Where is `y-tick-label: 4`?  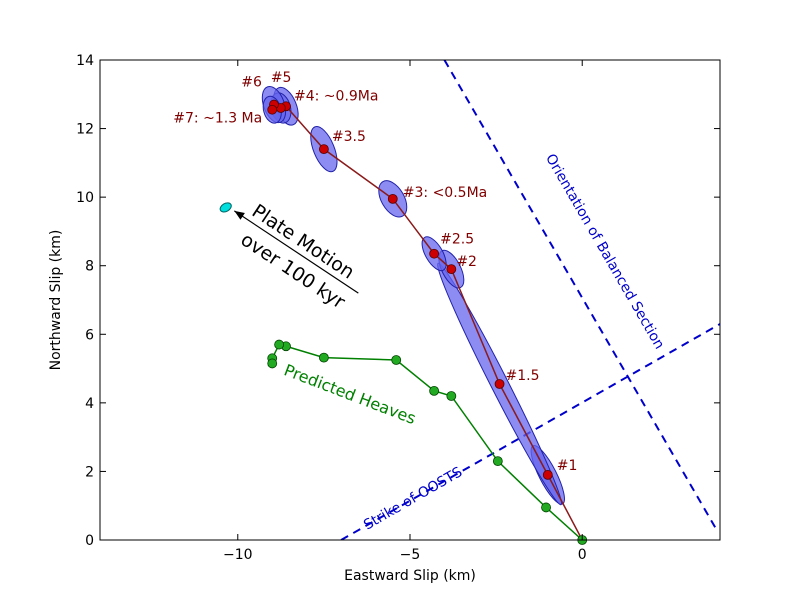 y-tick-label: 4 is located at coordinates (89, 404).